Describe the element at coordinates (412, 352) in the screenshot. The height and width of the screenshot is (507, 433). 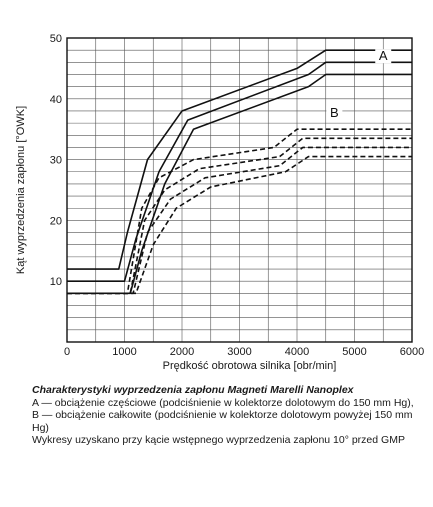
I see `x-tick-label: 6000` at that location.